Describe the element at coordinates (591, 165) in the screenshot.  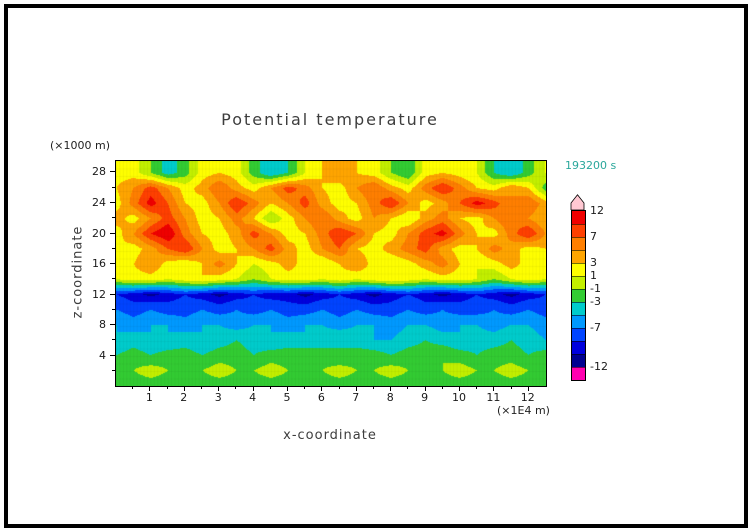
I see `timestamp: 193200 s` at that location.